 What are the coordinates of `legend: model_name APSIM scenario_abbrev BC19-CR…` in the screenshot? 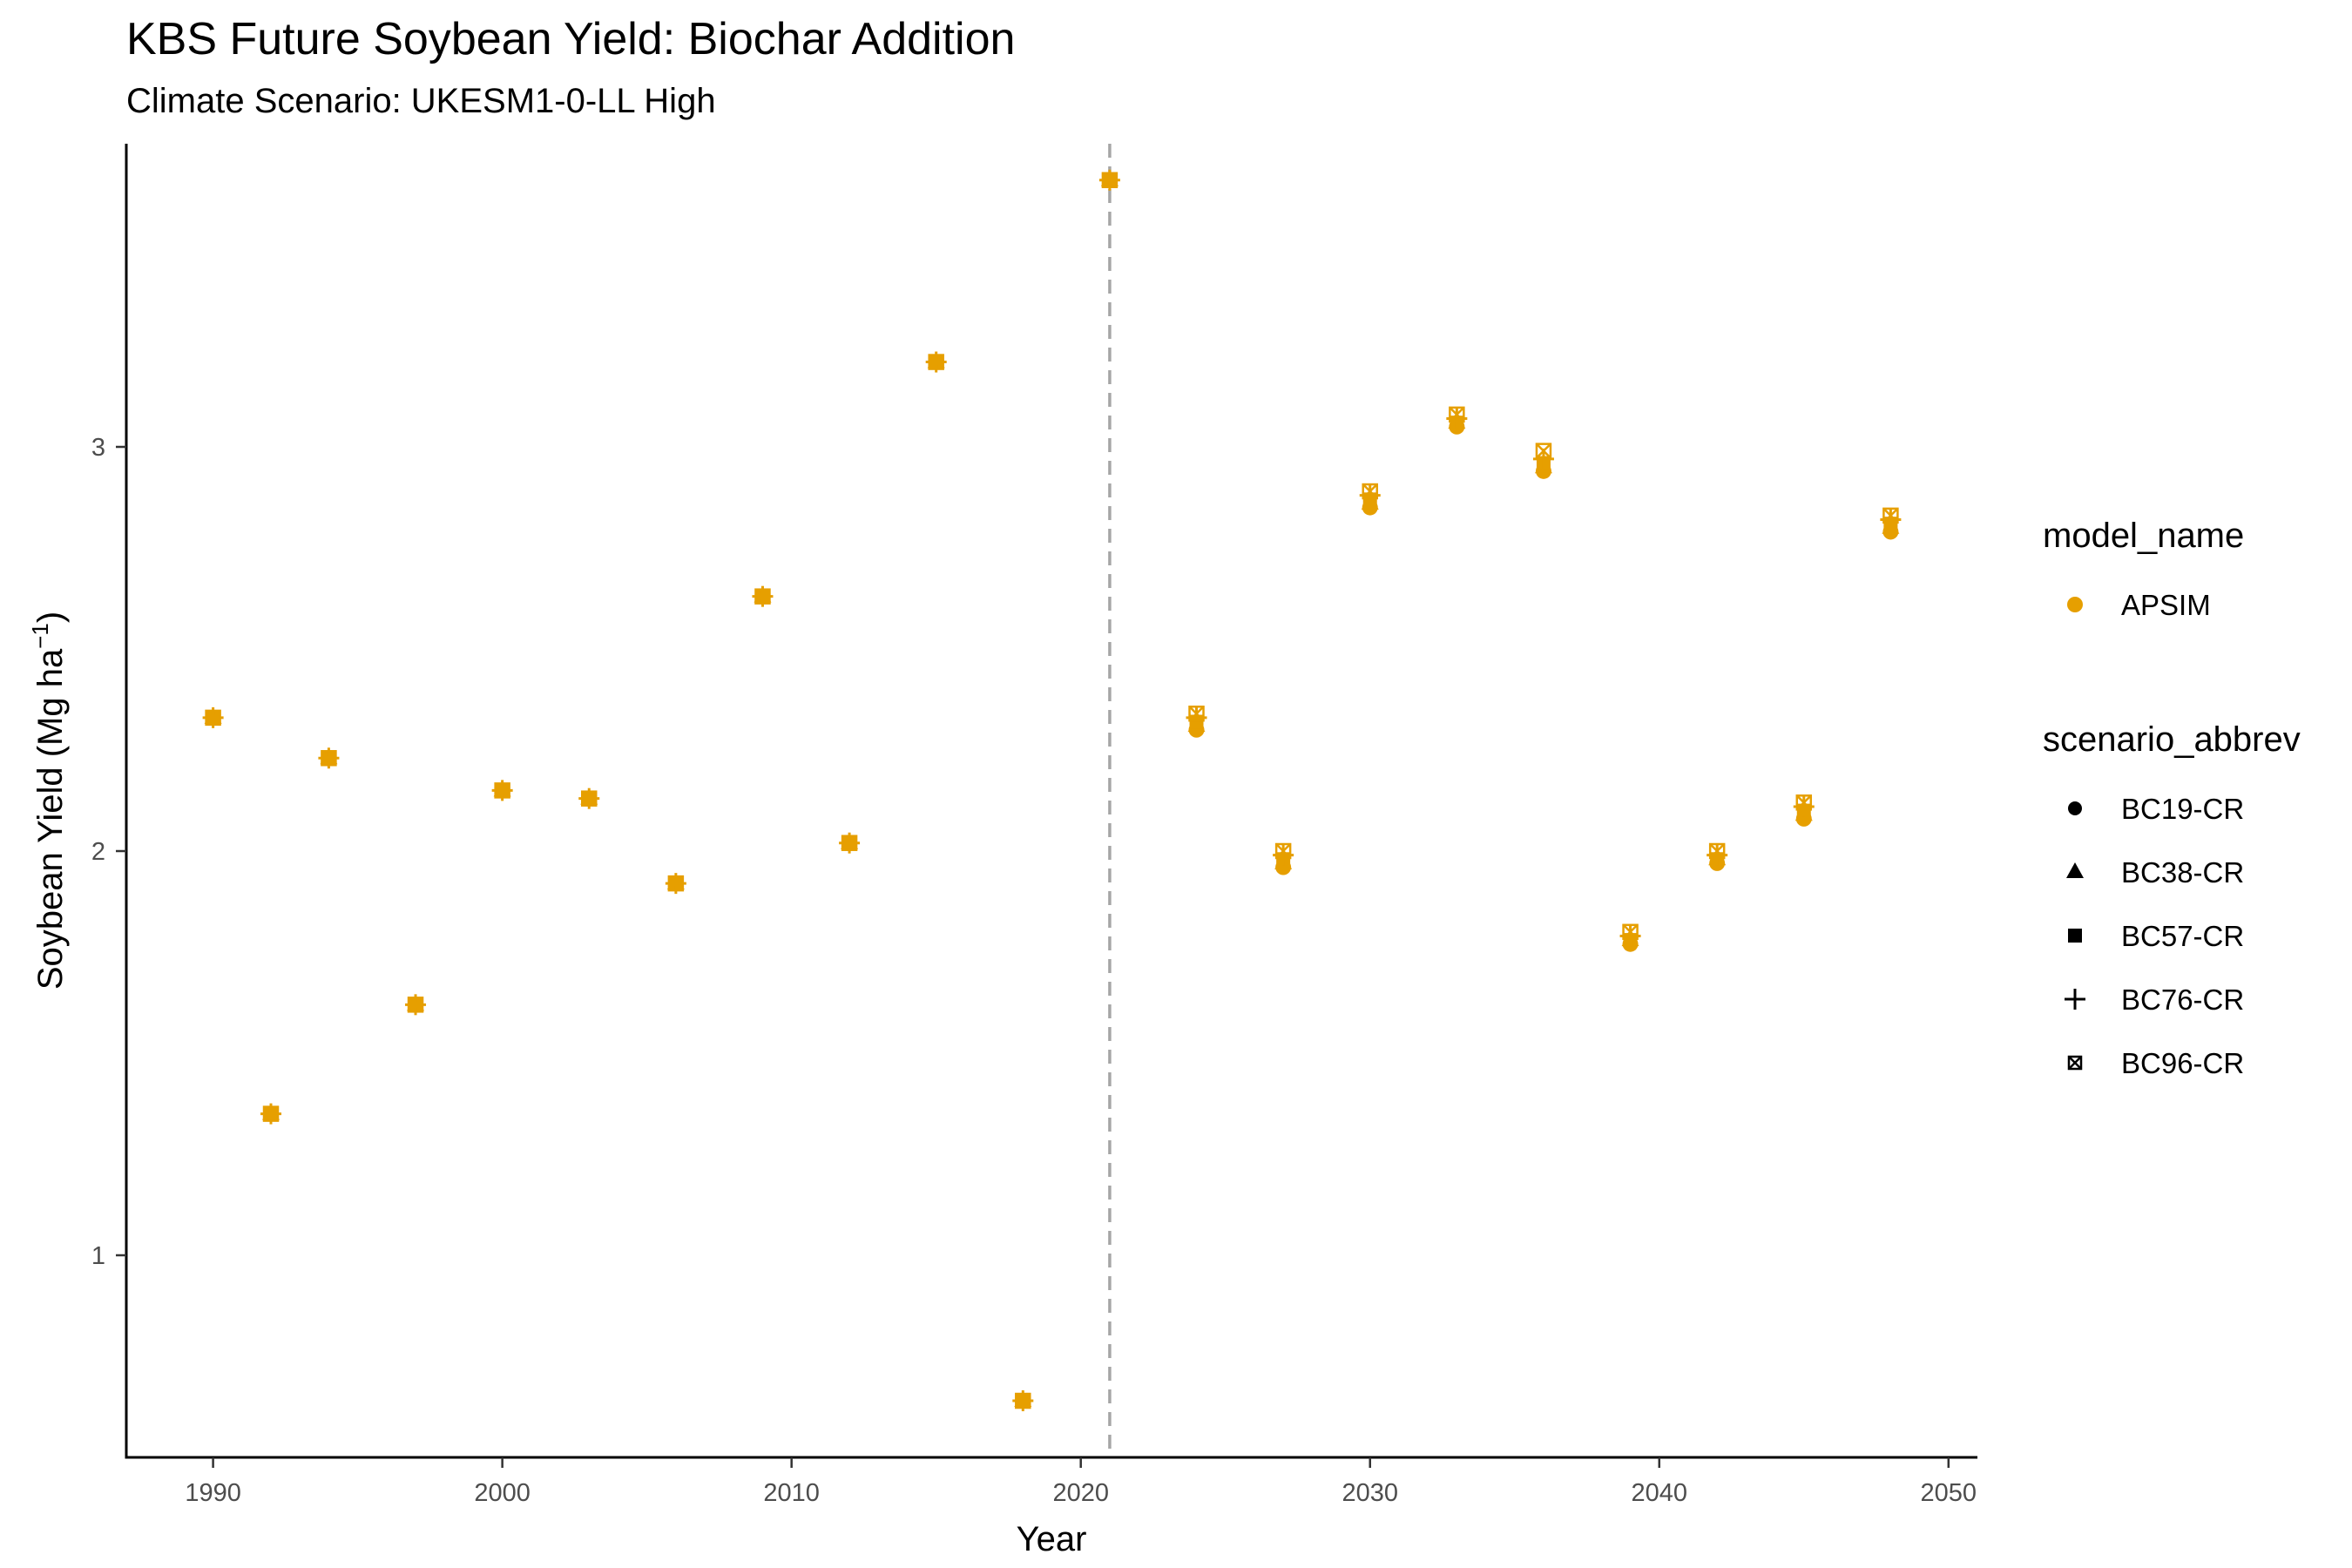 It's located at (2172, 798).